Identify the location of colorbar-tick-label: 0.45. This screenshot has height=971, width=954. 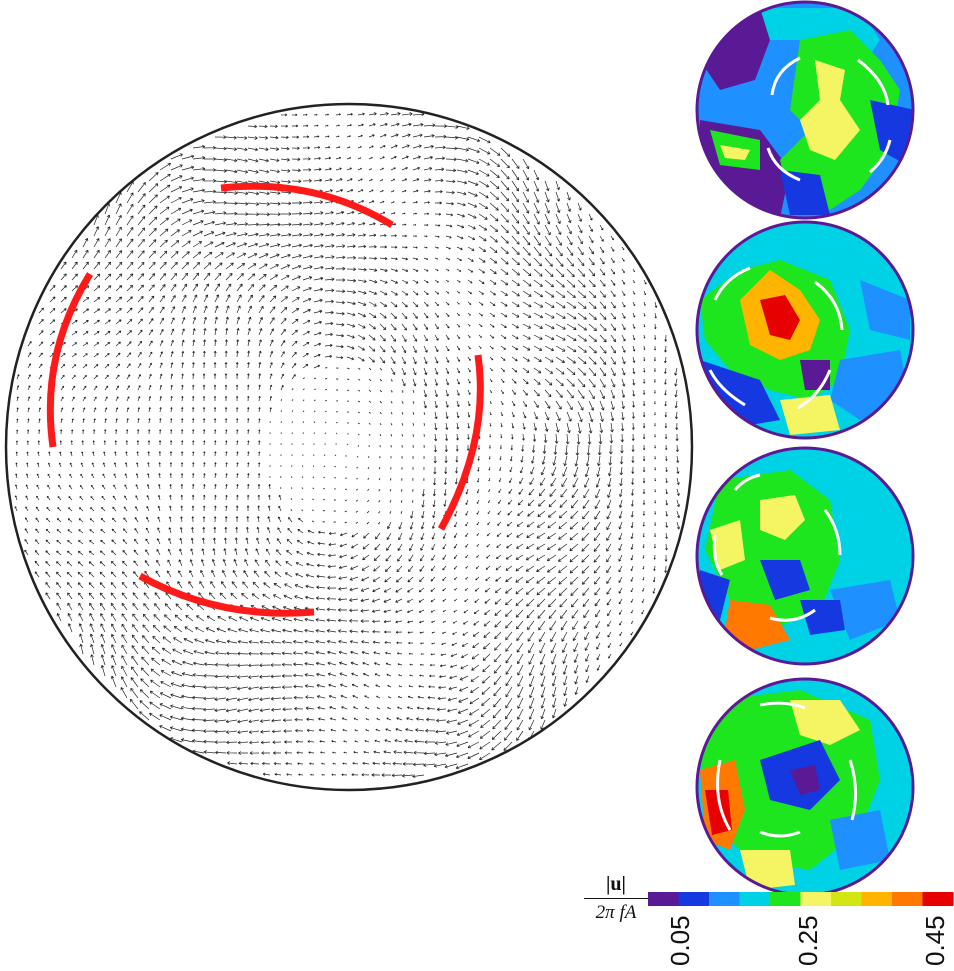
(935, 940).